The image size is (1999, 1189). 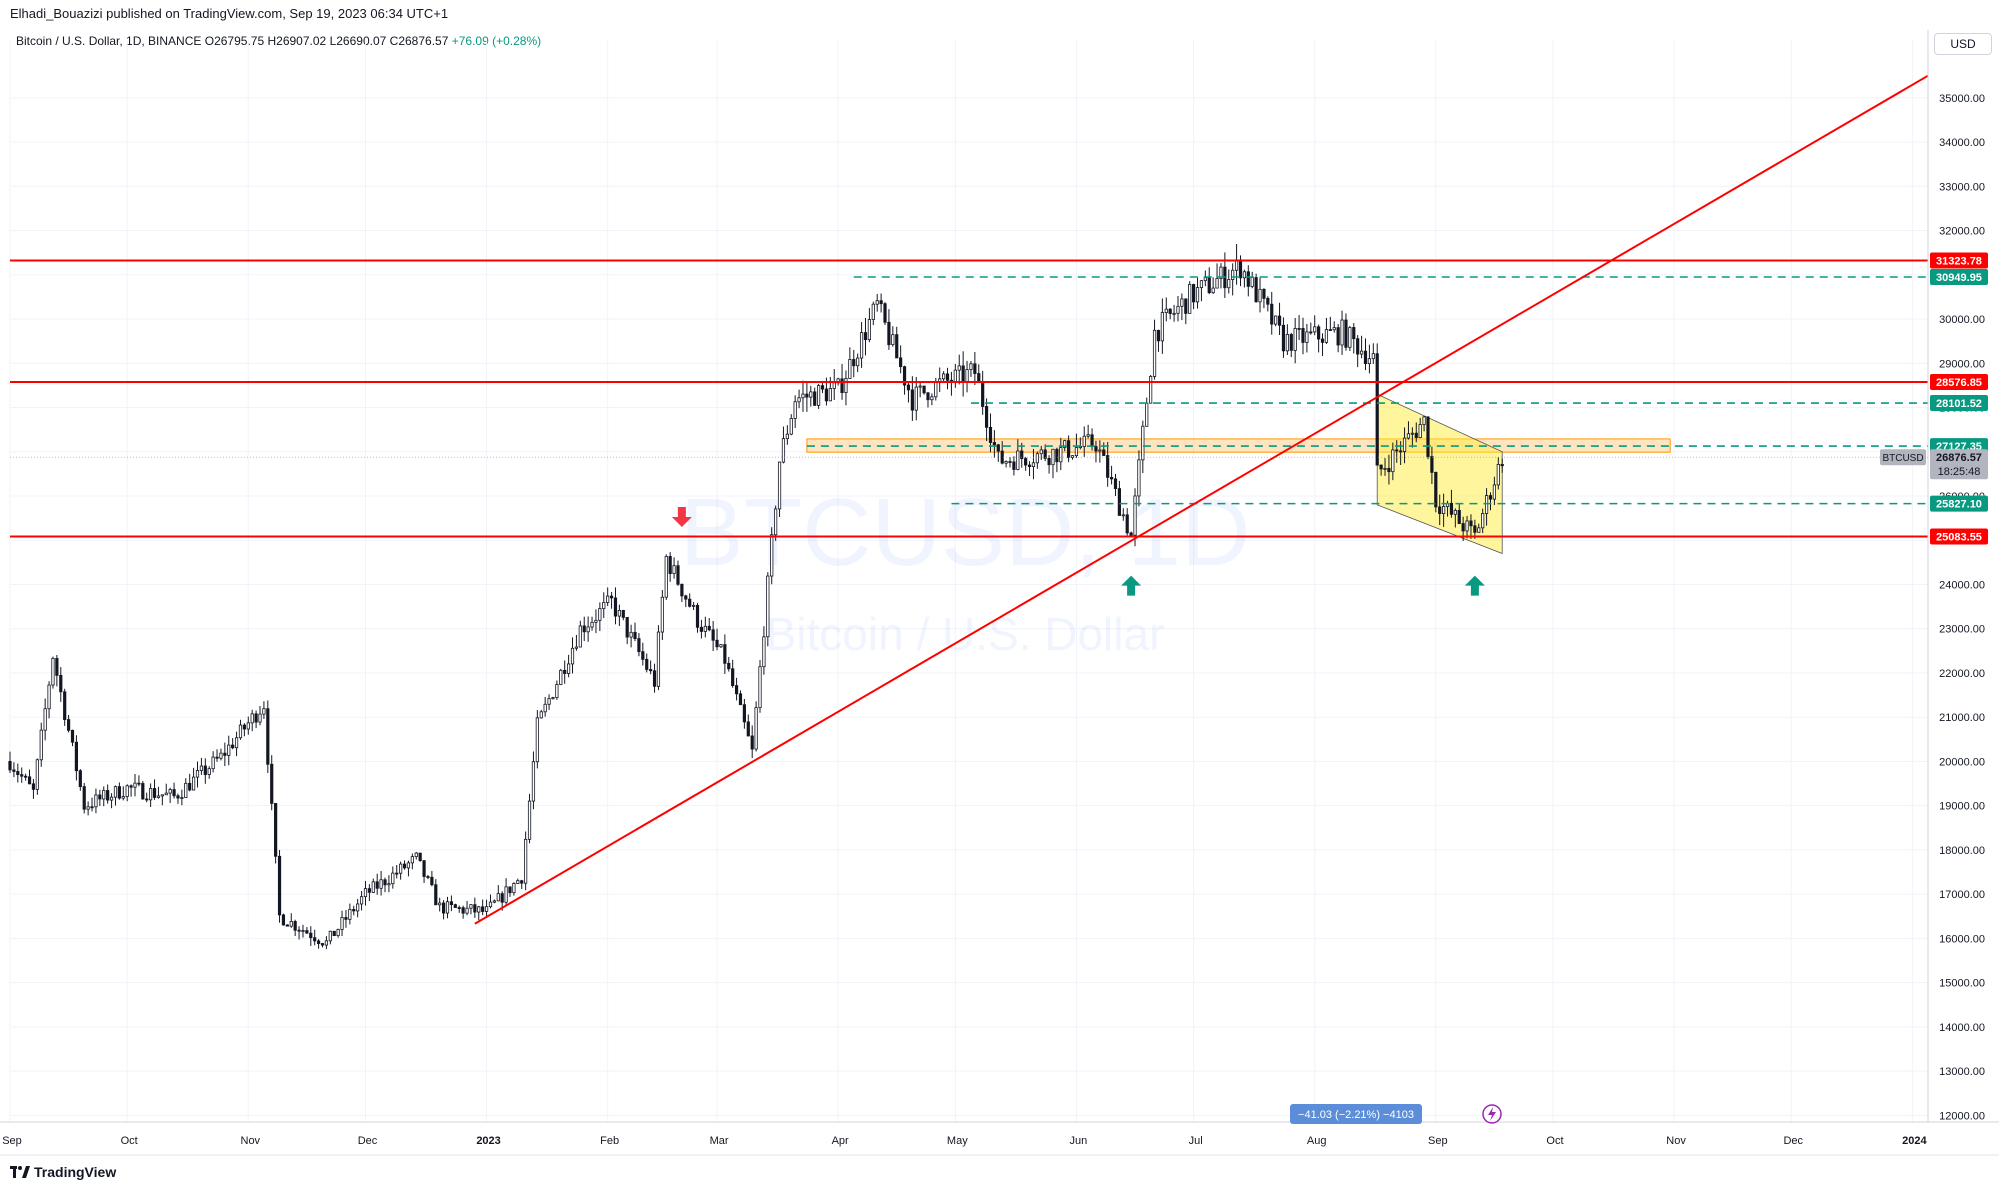 What do you see at coordinates (1959, 472) in the screenshot?
I see `price-tag-countdown: 18:25:48` at bounding box center [1959, 472].